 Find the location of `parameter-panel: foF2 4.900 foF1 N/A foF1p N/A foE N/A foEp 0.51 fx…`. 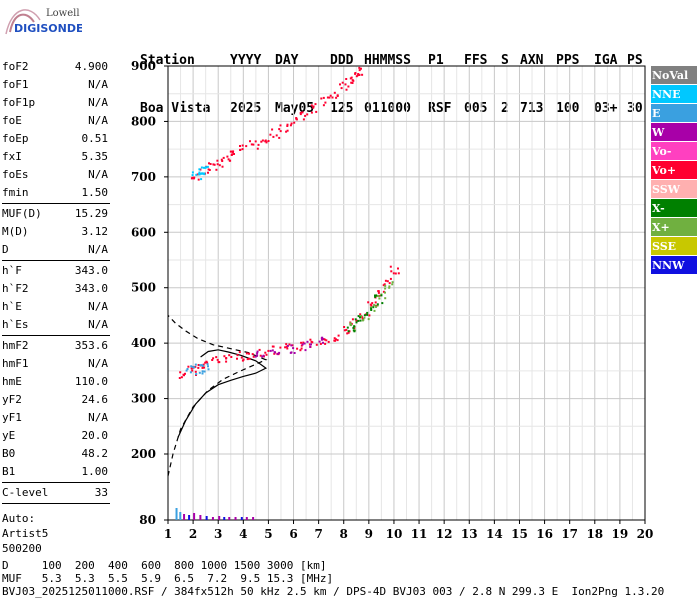

parameter-panel: foF2 4.900 foF1 N/A foF1p N/A foE N/A foEp 0.51 fx… is located at coordinates (56, 307).